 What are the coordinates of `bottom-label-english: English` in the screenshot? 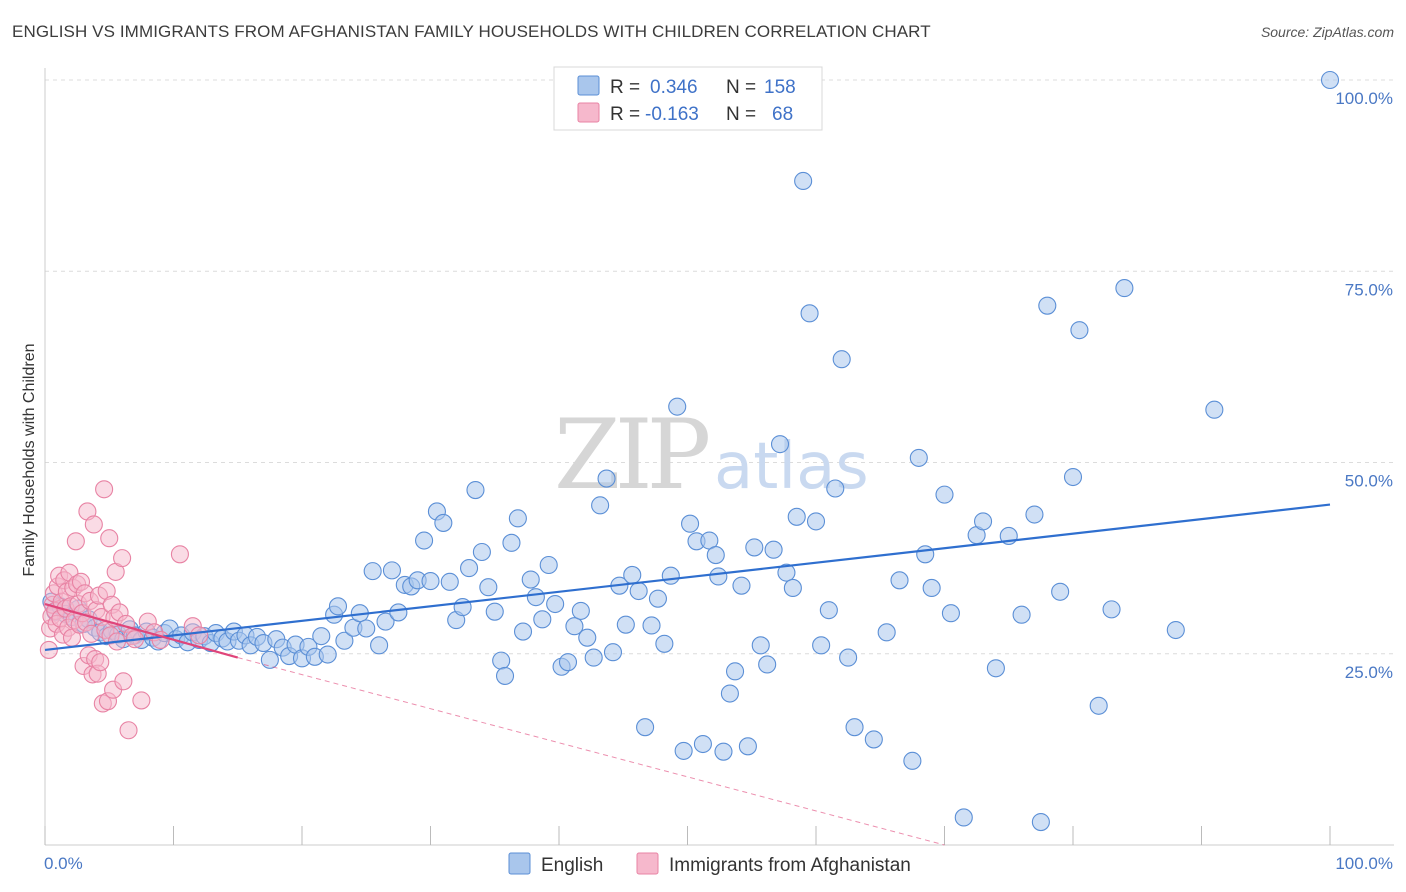 It's located at (572, 865).